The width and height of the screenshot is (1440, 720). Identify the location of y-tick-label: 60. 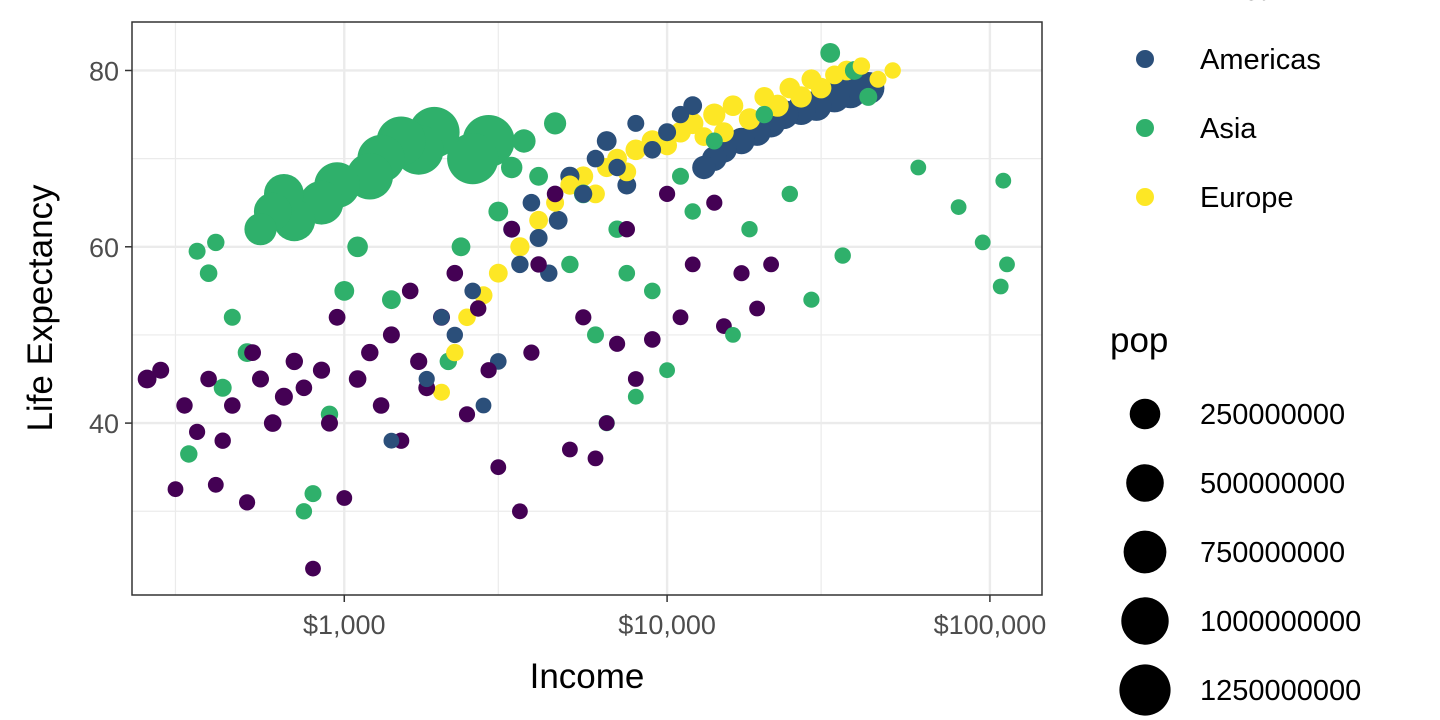
(104, 248).